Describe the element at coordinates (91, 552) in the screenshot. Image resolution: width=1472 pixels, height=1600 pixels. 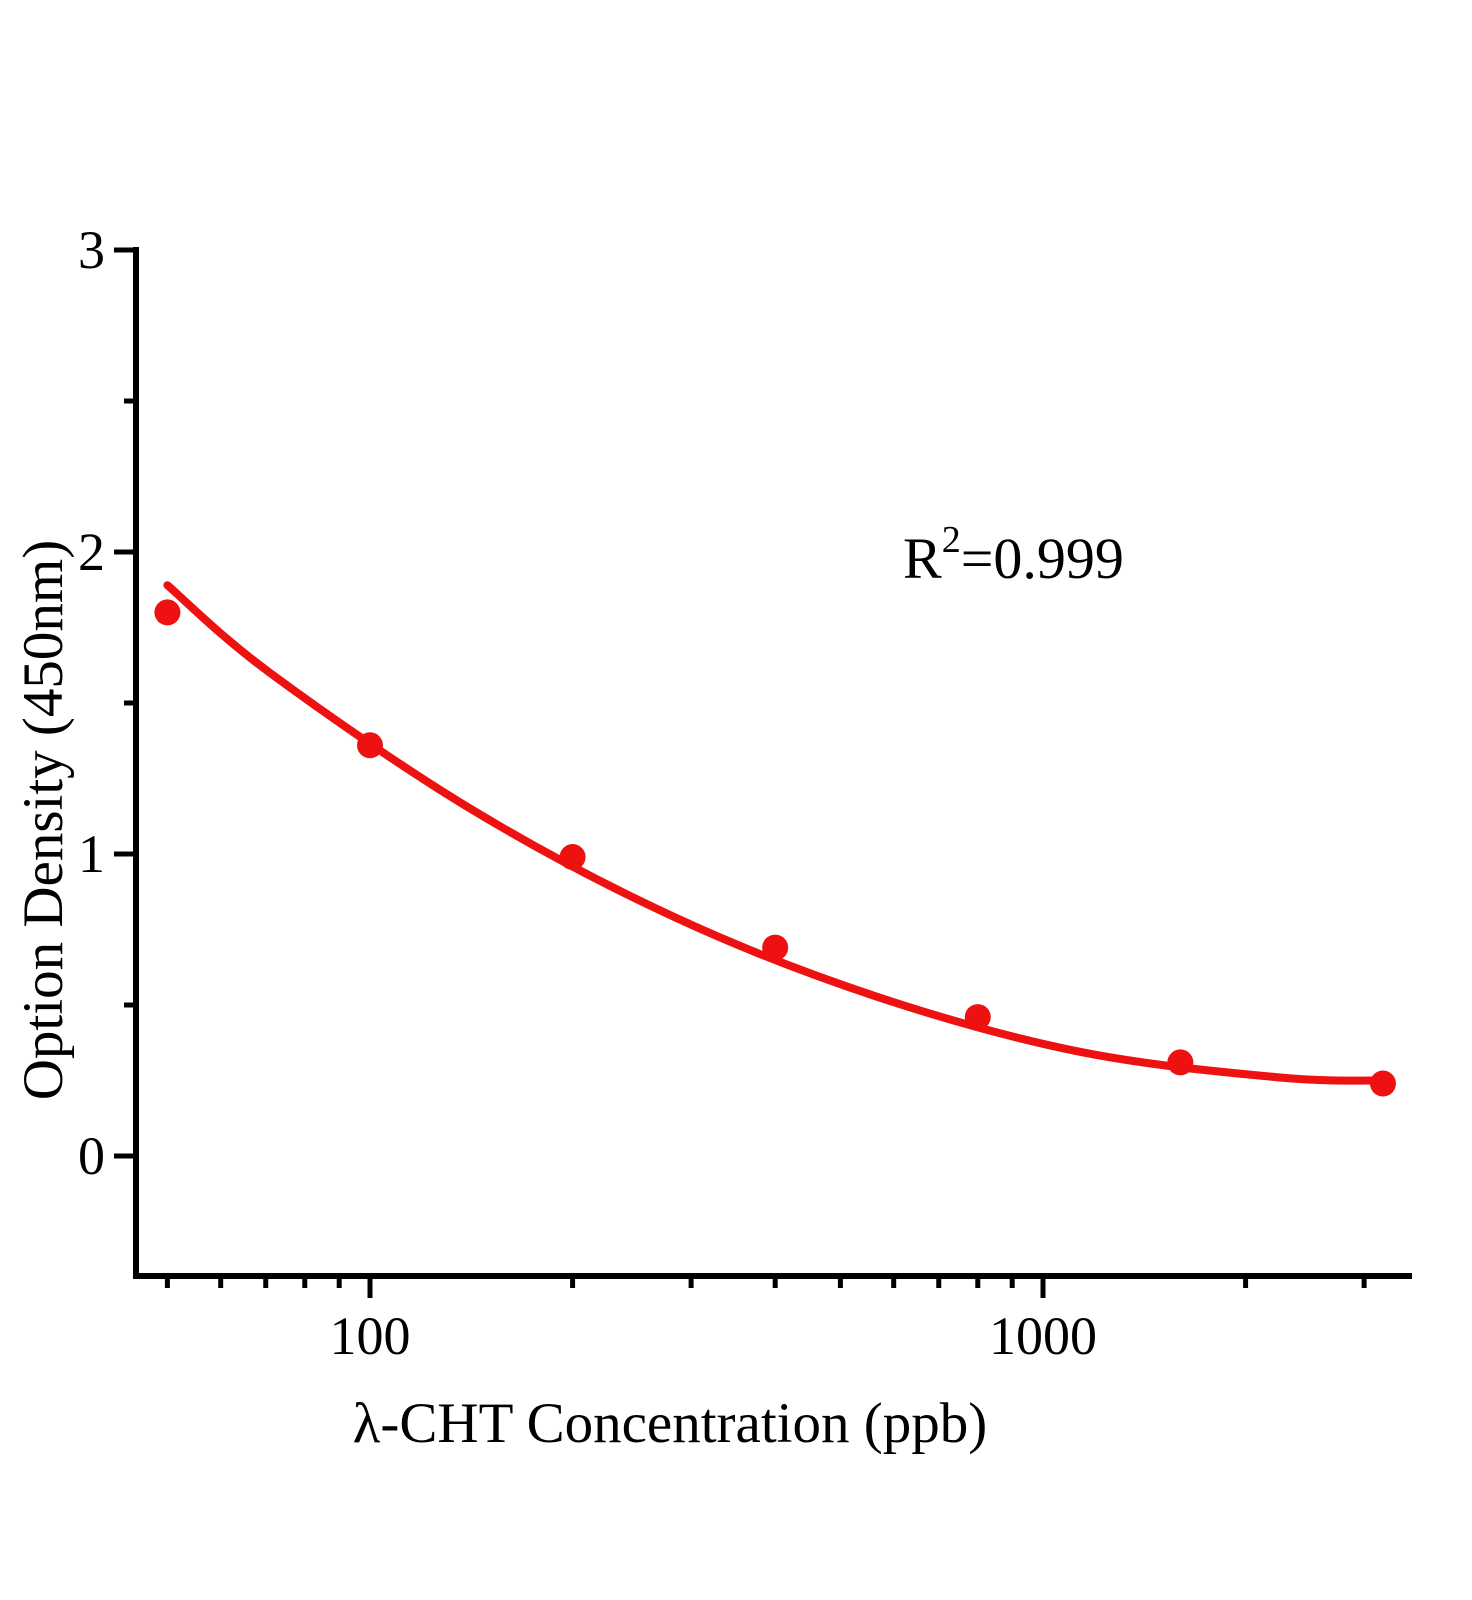
I see `y-tick-label: 2` at that location.